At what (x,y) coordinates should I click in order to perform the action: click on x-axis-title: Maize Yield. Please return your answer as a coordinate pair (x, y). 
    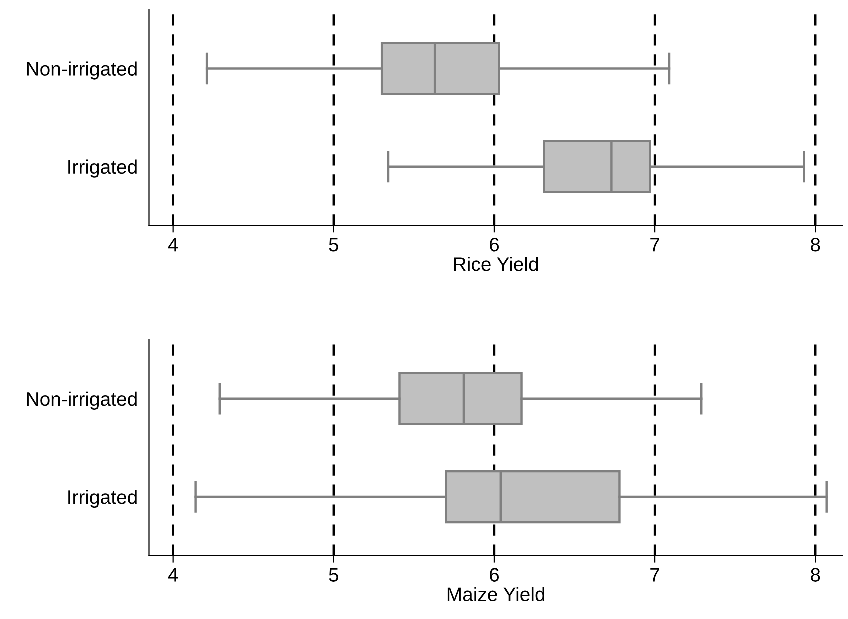
    Looking at the image, I should click on (496, 594).